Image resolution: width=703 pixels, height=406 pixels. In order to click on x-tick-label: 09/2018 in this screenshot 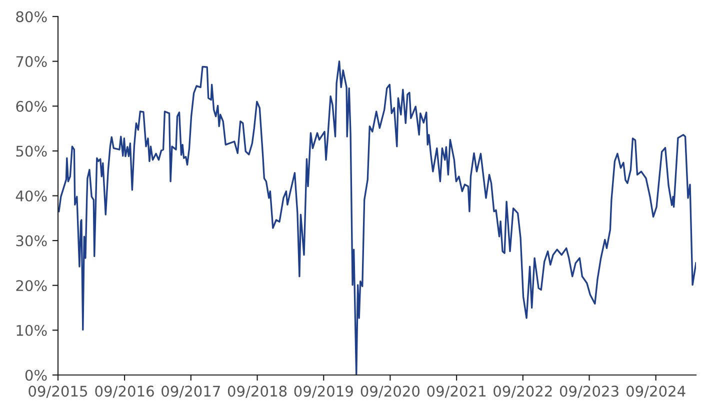, I will do `click(257, 392)`.